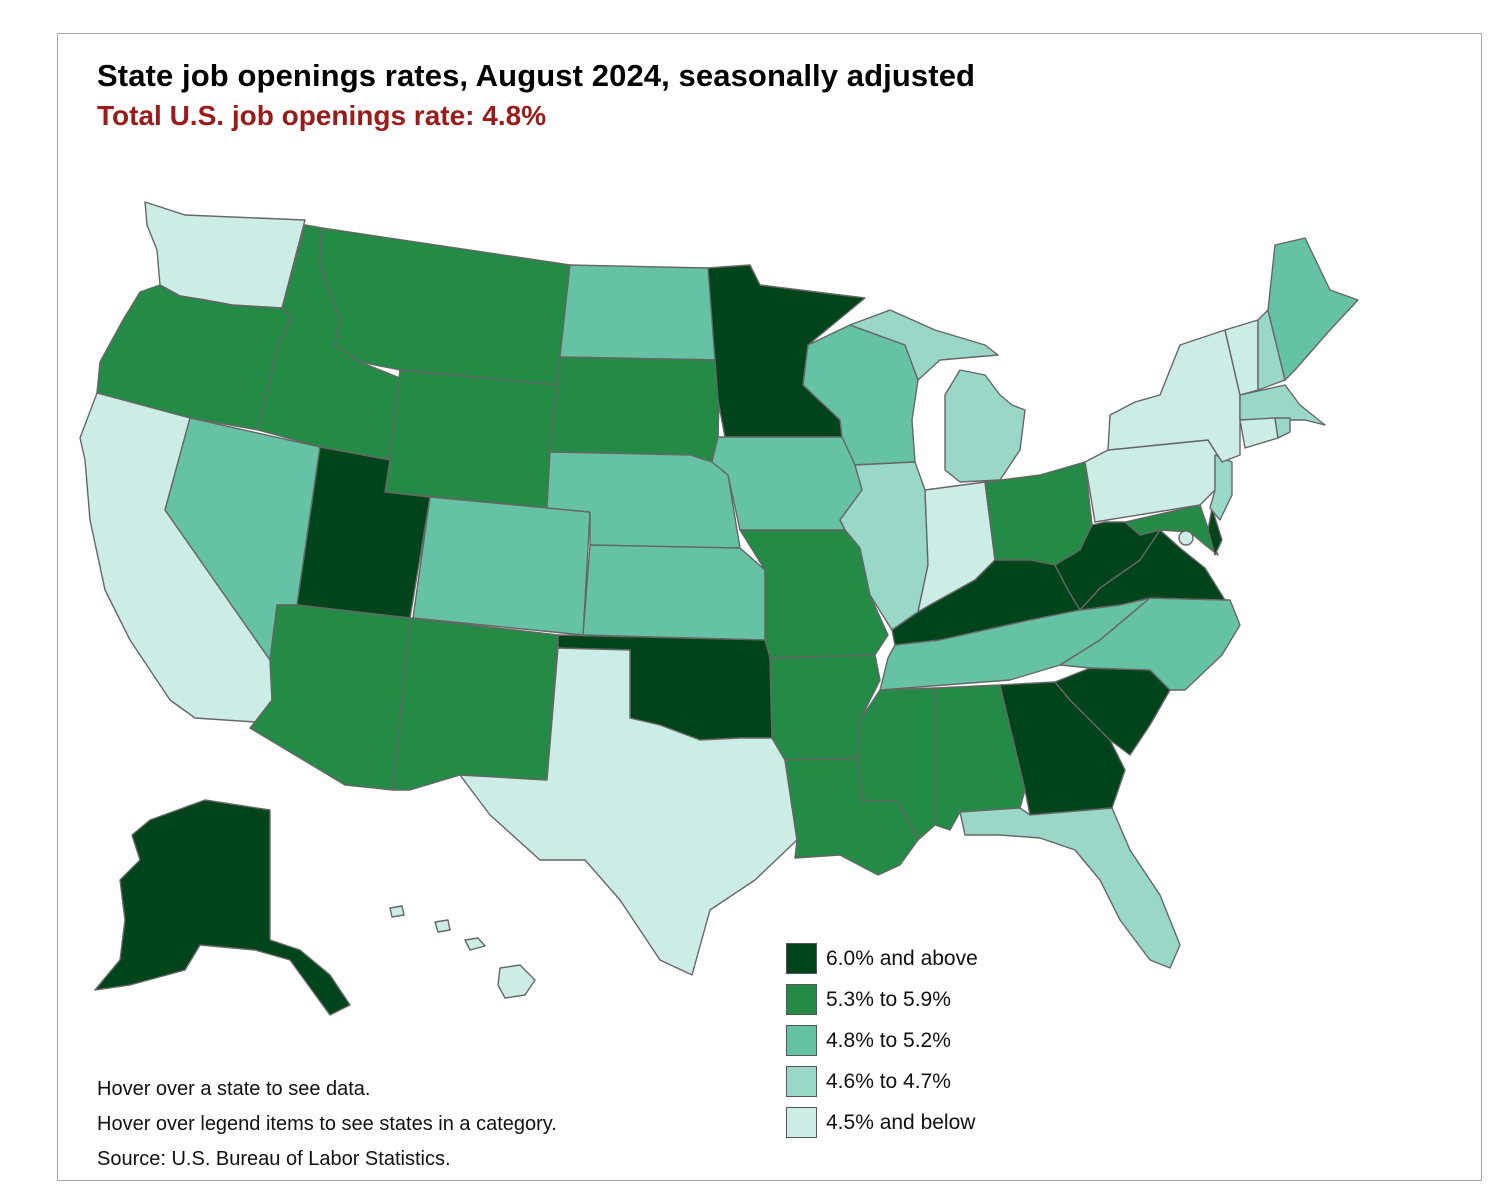 This screenshot has height=1202, width=1500. Describe the element at coordinates (1174, 396) in the screenshot. I see `state-new-york` at that location.